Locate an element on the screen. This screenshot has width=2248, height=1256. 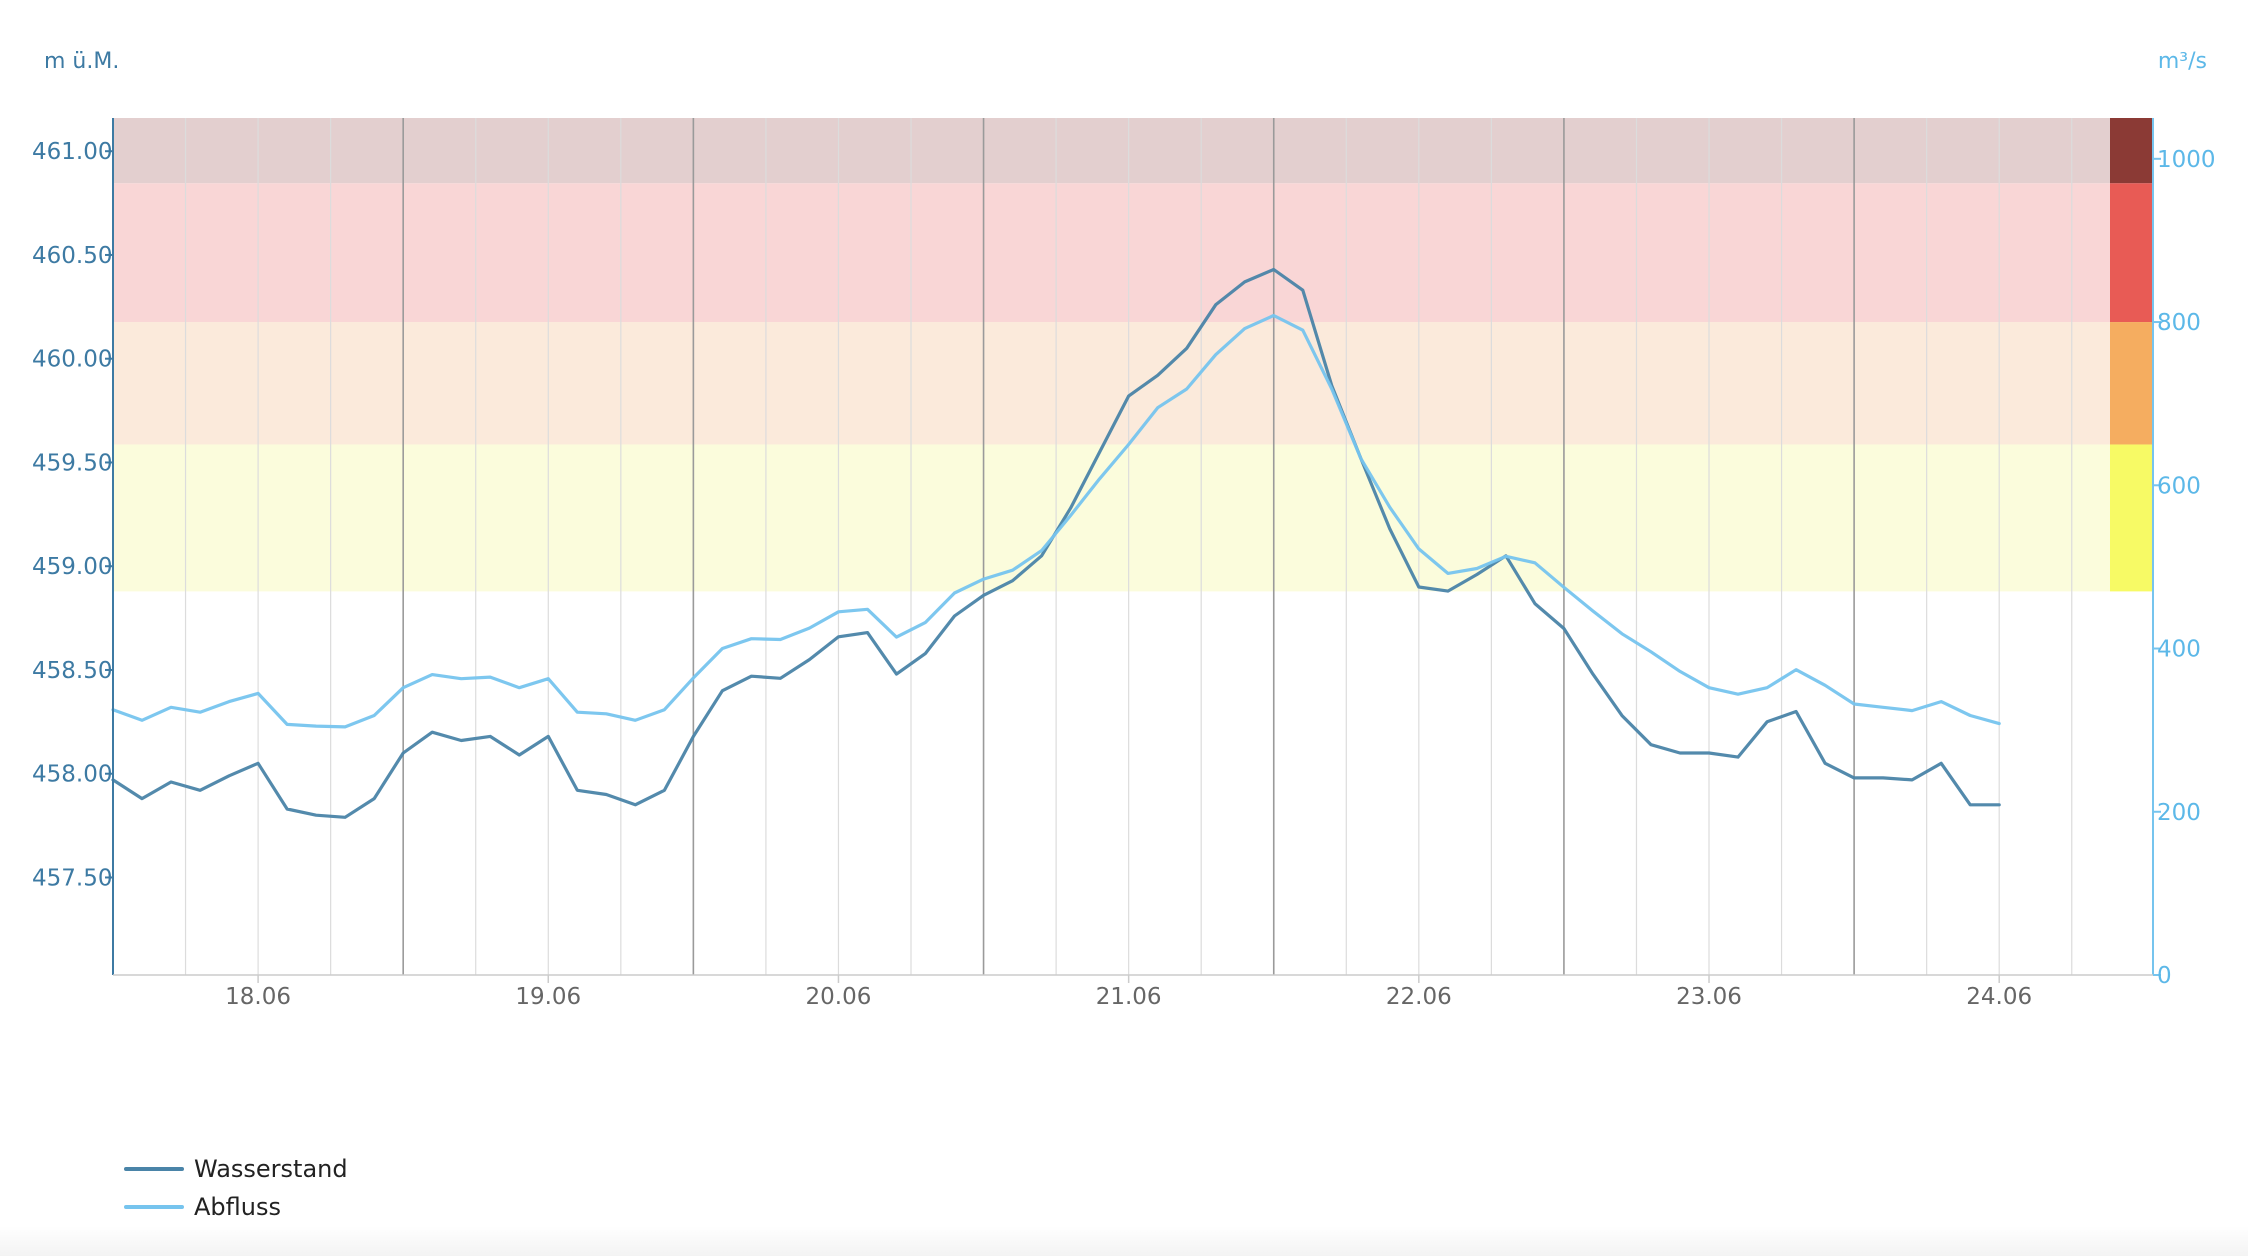
legend-item-abfluss: Abfluss is located at coordinates (236, 1207).